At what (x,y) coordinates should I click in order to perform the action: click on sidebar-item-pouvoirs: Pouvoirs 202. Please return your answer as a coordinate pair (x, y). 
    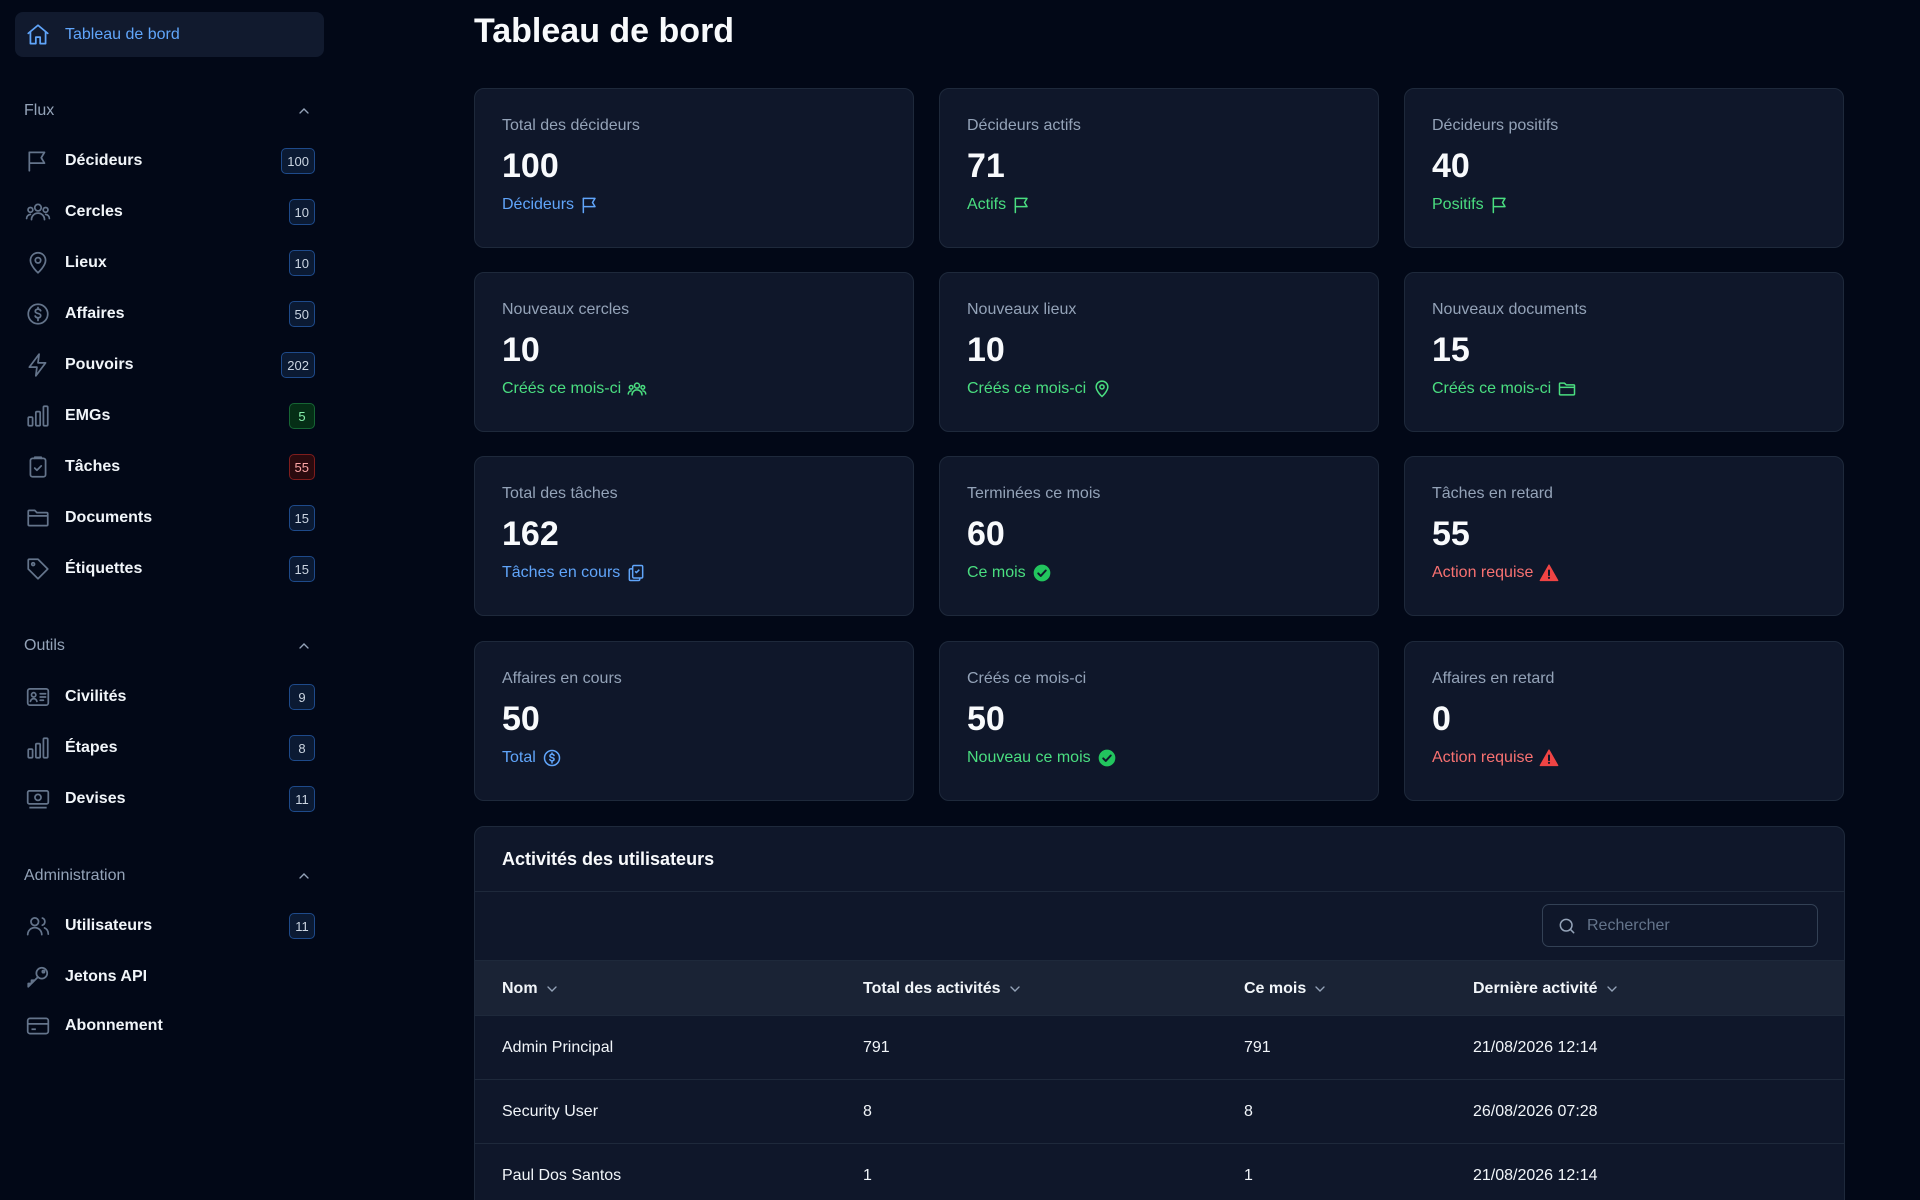
    Looking at the image, I should click on (169, 365).